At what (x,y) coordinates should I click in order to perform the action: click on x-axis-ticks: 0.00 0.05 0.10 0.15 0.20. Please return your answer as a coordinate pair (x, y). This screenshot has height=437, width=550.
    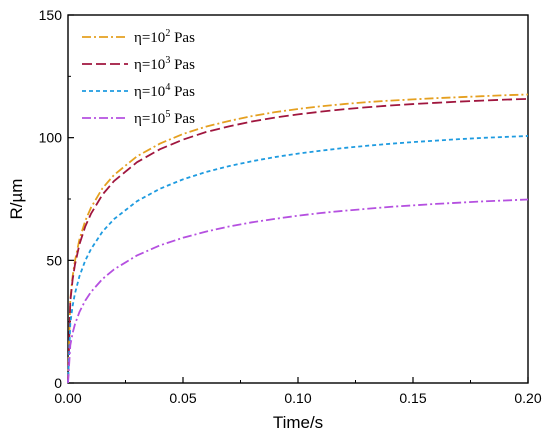
    Looking at the image, I should click on (298, 391).